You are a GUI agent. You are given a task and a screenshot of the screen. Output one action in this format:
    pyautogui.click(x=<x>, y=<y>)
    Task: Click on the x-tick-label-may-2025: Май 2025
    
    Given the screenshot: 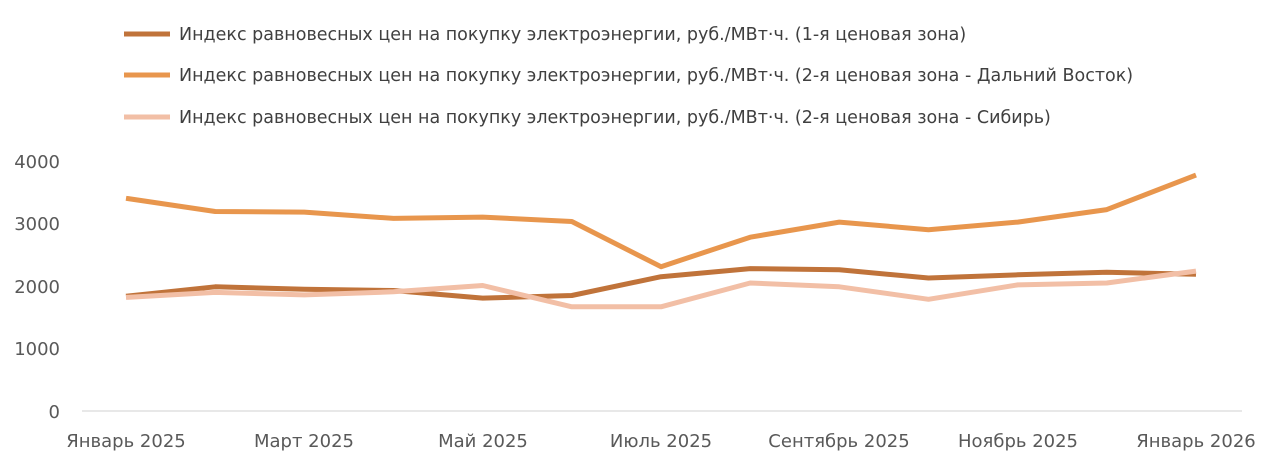 What is the action you would take?
    pyautogui.click(x=483, y=441)
    